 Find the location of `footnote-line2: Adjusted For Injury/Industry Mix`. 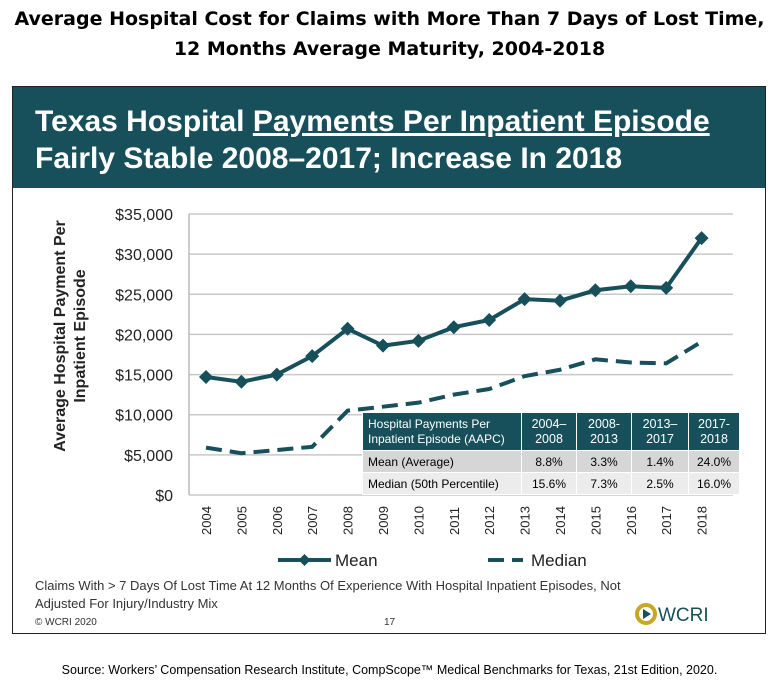

footnote-line2: Adjusted For Injury/Industry Mix is located at coordinates (126, 603).